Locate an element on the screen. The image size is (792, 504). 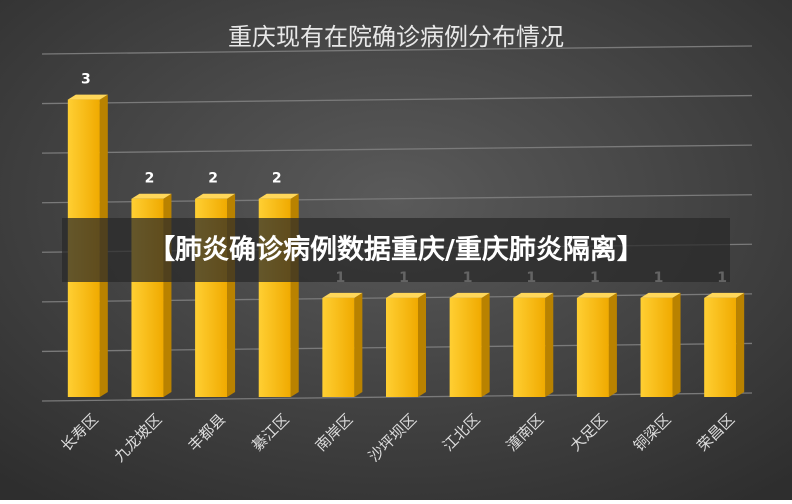
banner-text: 【肺炎确诊病例数据重庆/重庆肺炎隔离】 is located at coordinates (396, 250).